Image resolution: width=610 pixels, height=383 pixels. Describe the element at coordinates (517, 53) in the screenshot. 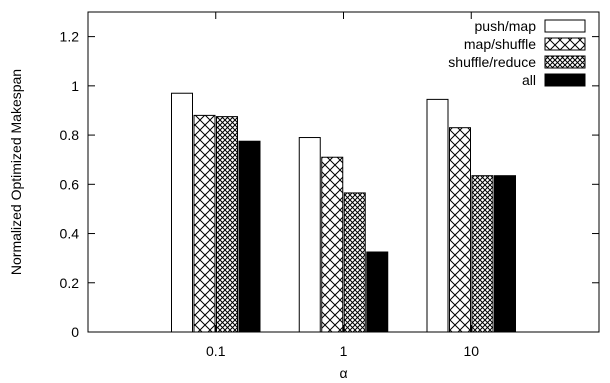

I see `legend: push/map map/shuffle shuffle/reduce all` at that location.